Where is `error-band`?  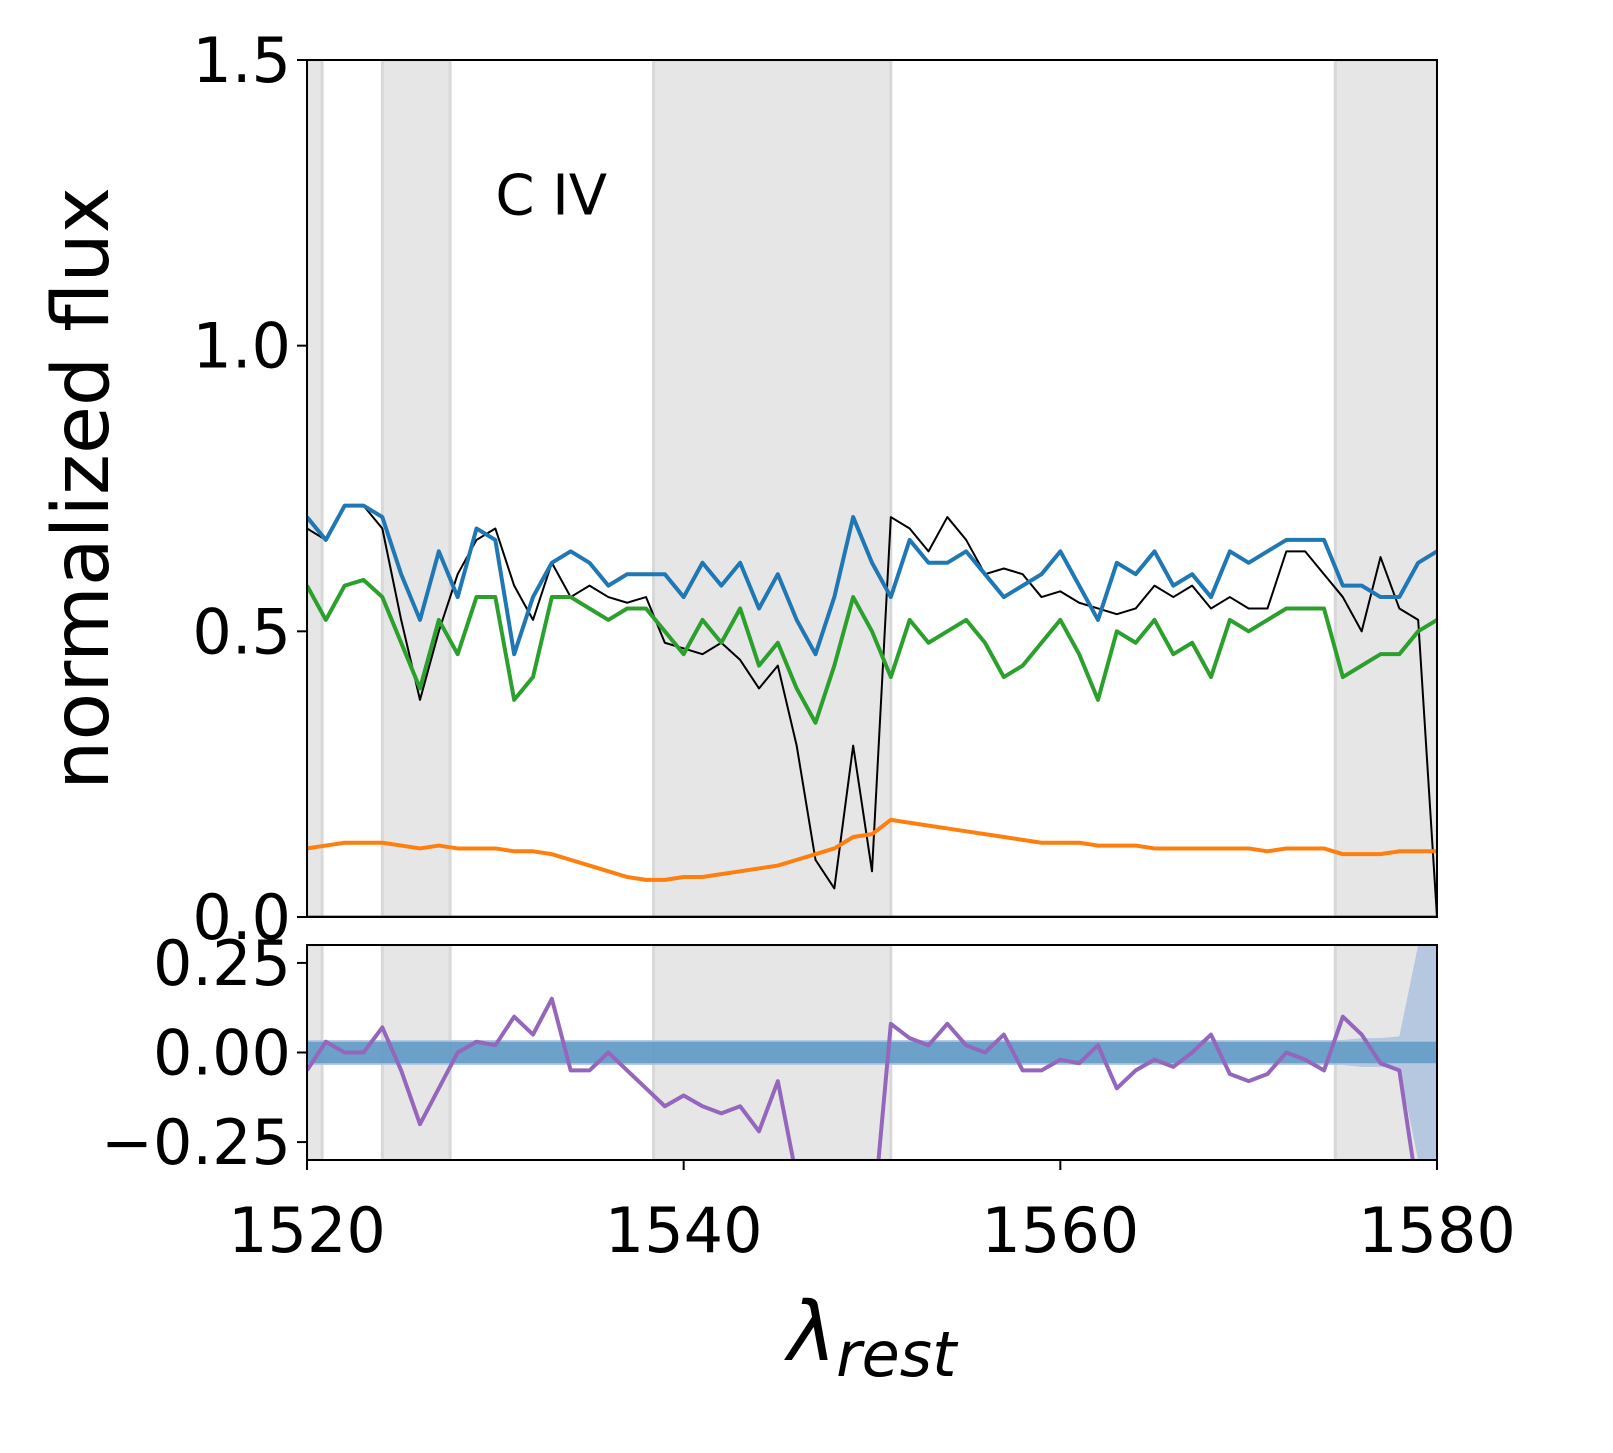 error-band is located at coordinates (872, 1052).